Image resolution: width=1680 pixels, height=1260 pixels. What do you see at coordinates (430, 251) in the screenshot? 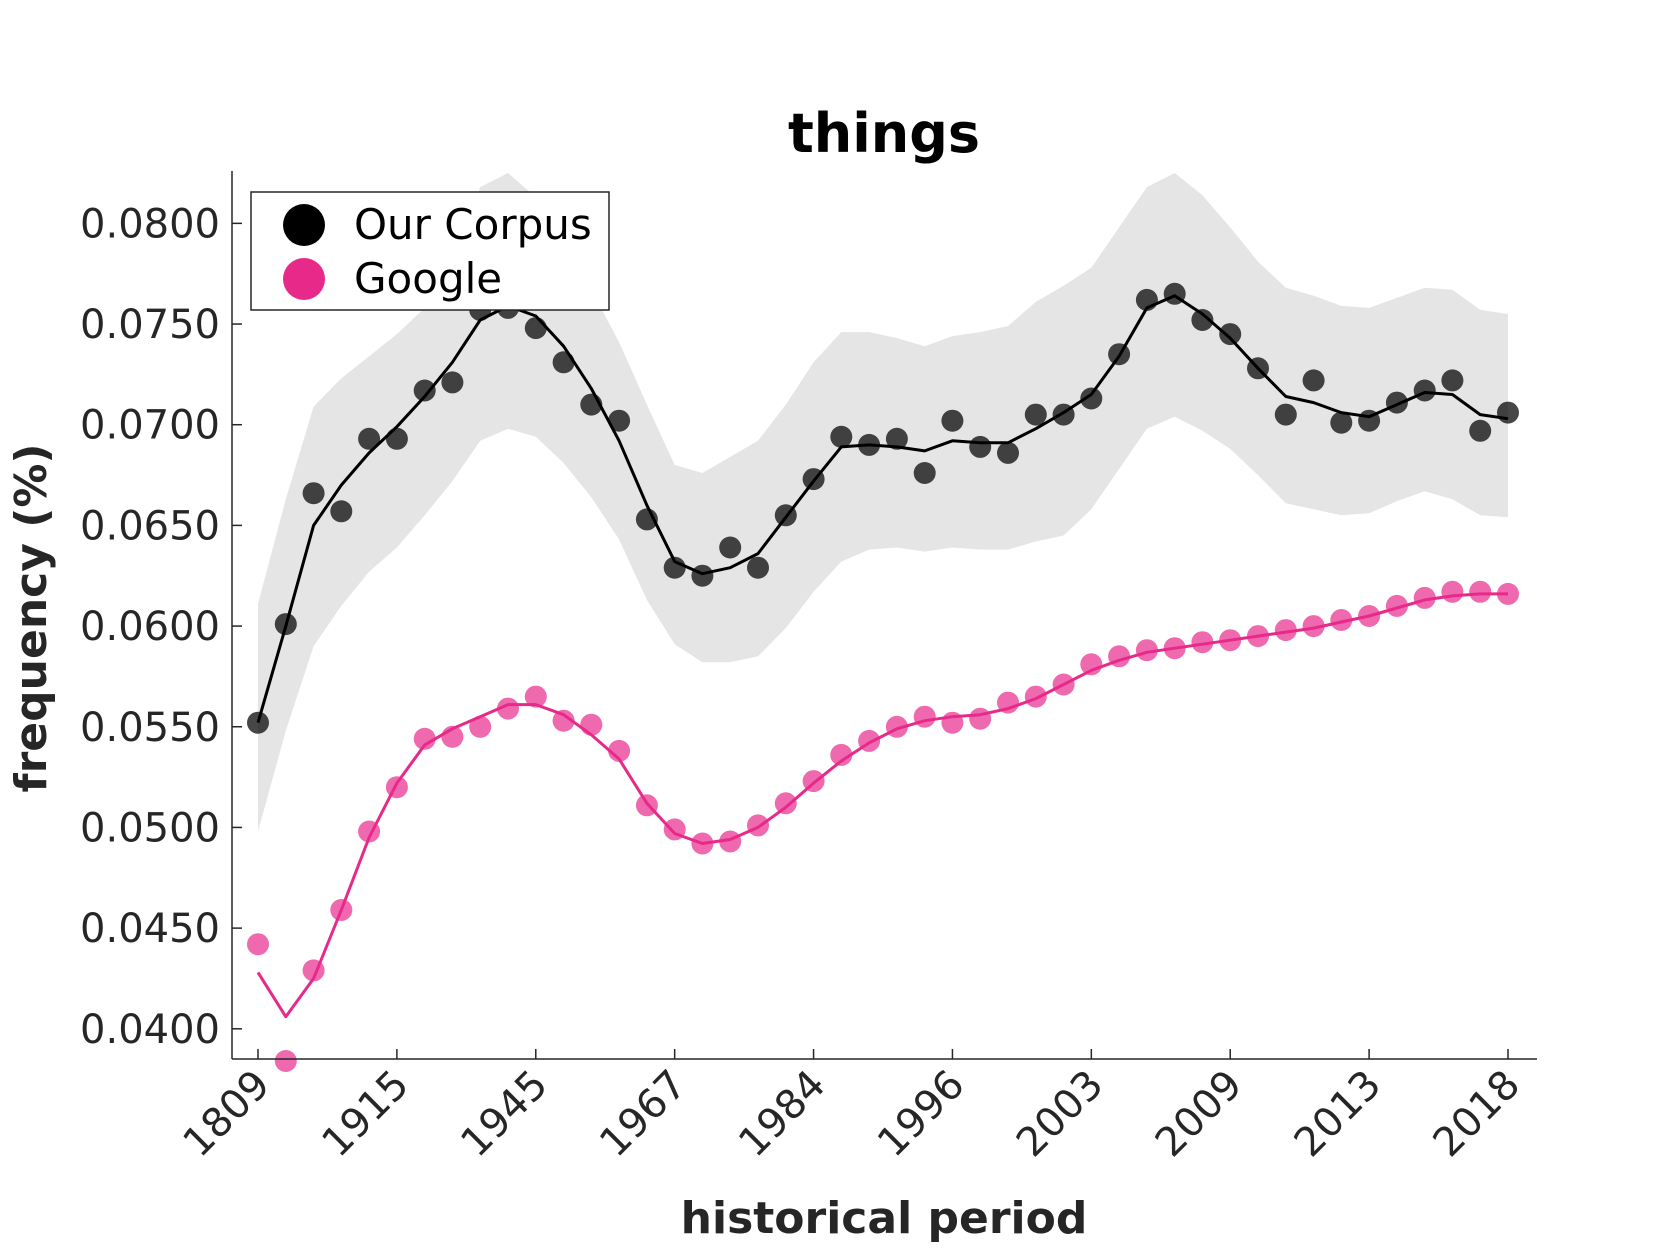
I see `legend: Our Corpus Google` at bounding box center [430, 251].